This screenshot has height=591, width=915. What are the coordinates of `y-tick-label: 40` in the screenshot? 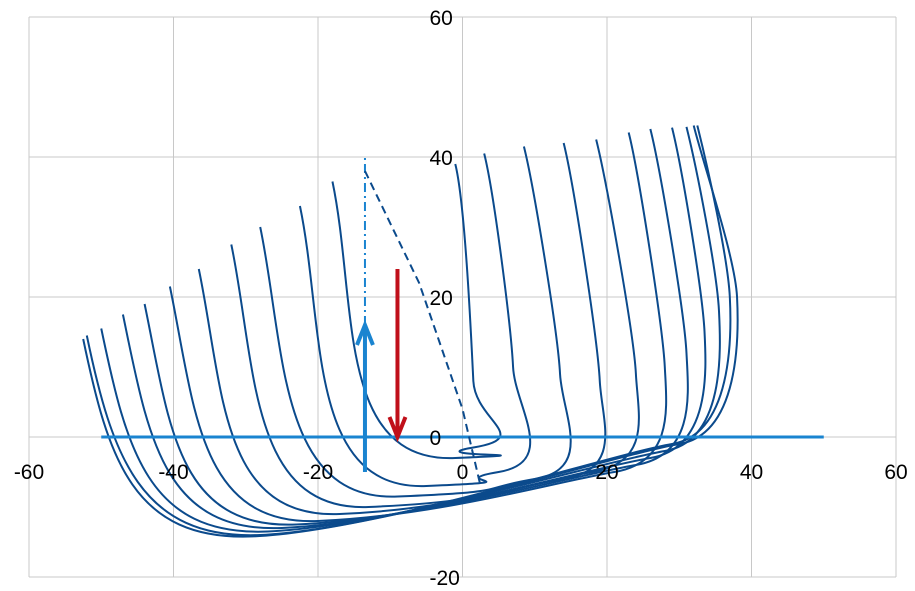 It's located at (441, 158).